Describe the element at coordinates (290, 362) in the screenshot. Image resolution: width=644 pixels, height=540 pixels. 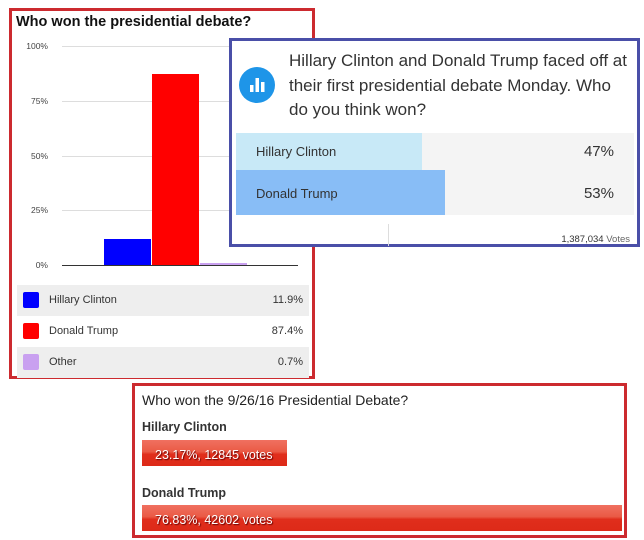
I see `legend-value: 0.7%` at that location.